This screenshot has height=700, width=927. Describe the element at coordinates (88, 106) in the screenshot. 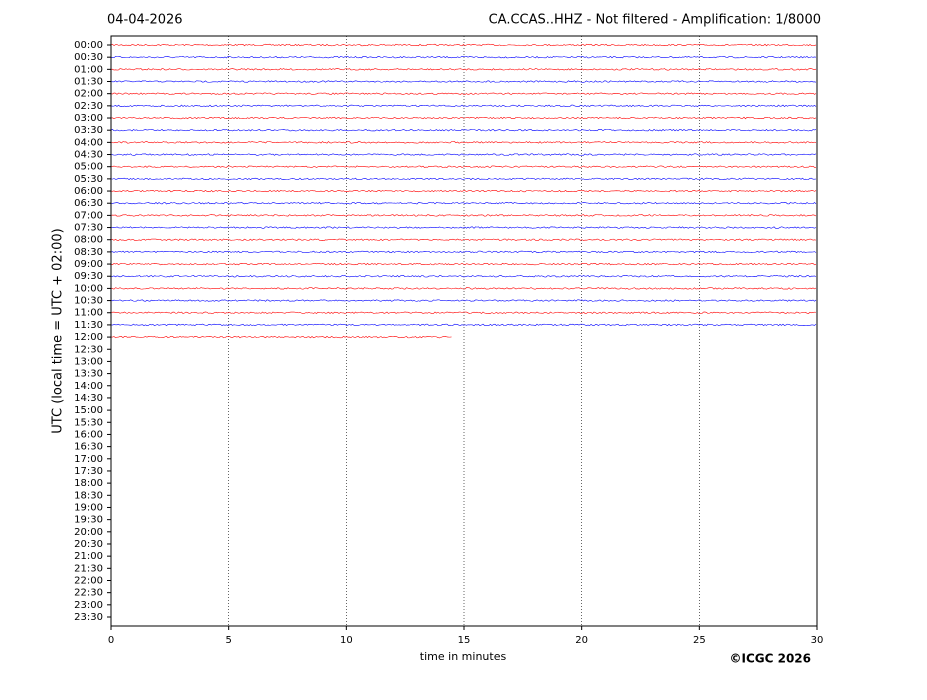

I see `y-tick-label: 02:30` at that location.